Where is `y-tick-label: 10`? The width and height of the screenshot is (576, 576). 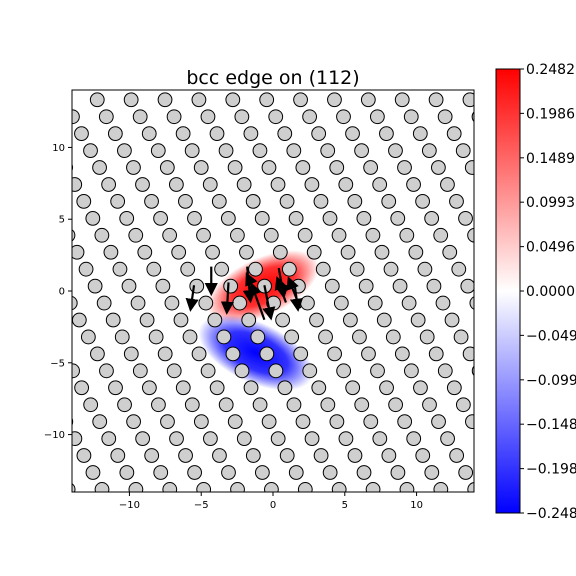 y-tick-label: 10 is located at coordinates (58, 148).